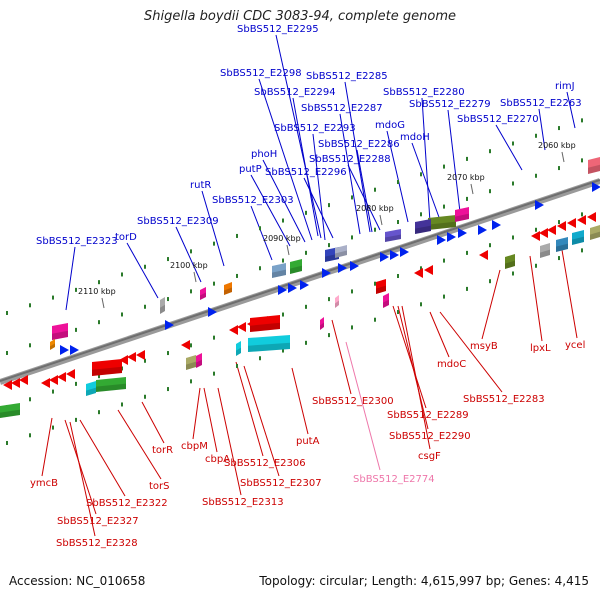 Image resolution: width=600 pixels, height=600 pixels. What do you see at coordinates (350, 159) in the screenshot?
I see `top-gene-label: SbBS512_E2288` at bounding box center [350, 159].